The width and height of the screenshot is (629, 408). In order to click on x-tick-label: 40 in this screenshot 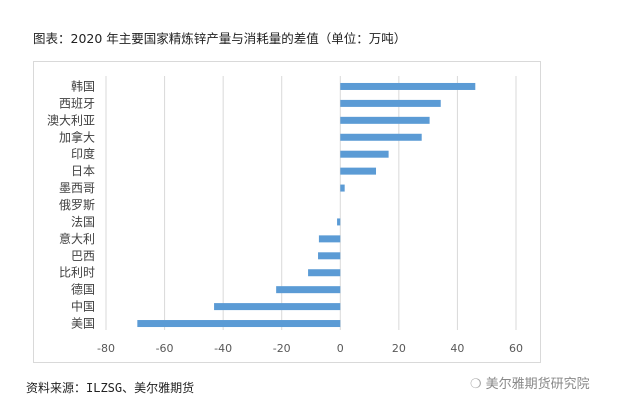, I will do `click(457, 348)`.